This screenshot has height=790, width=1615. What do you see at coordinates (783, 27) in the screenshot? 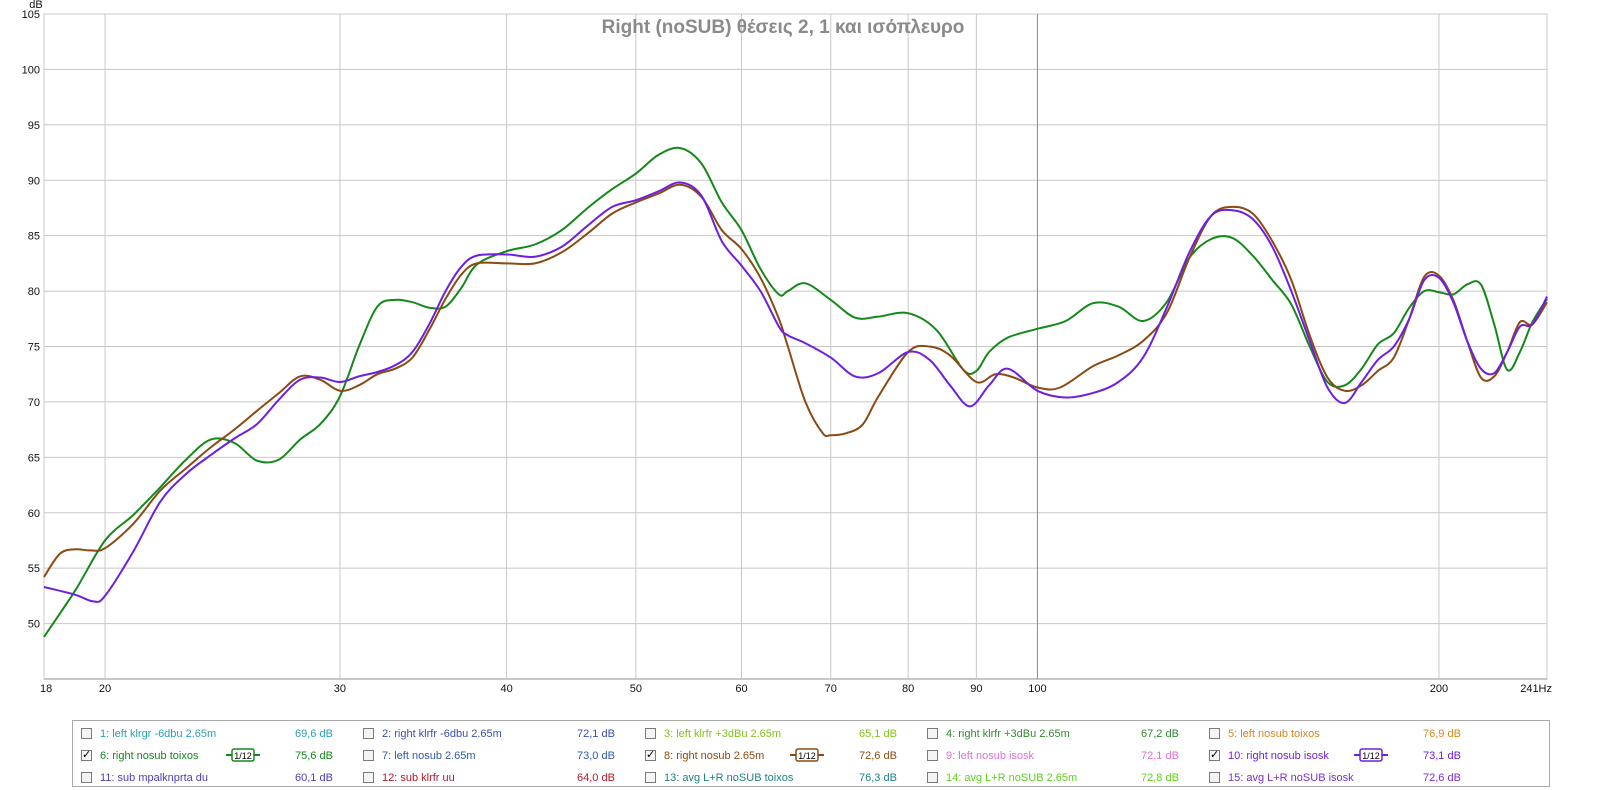
I see `chart-title: Right (noSUB) θέσεις 2, 1 και ισόπλευρο` at bounding box center [783, 27].